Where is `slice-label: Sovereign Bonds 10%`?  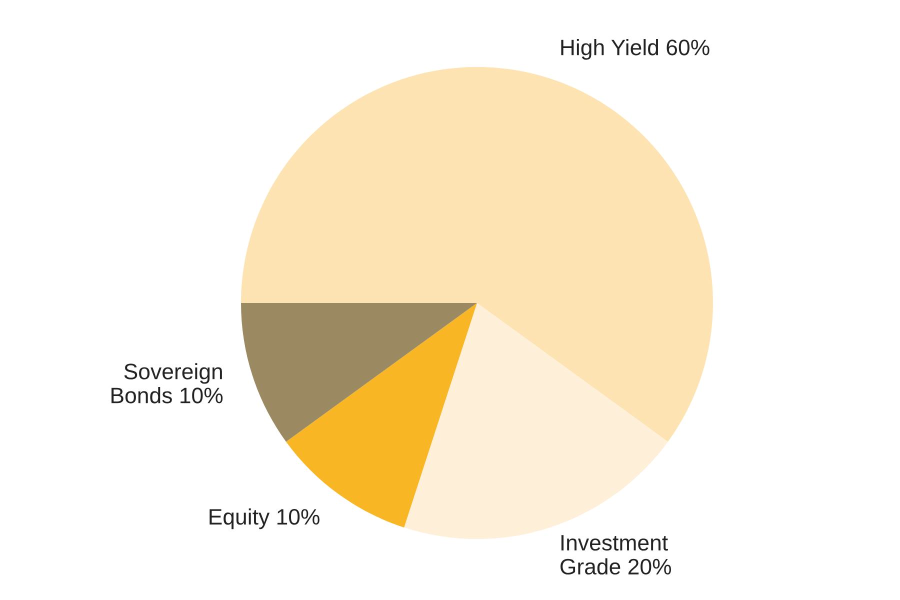 slice-label: Sovereign Bonds 10% is located at coordinates (167, 383).